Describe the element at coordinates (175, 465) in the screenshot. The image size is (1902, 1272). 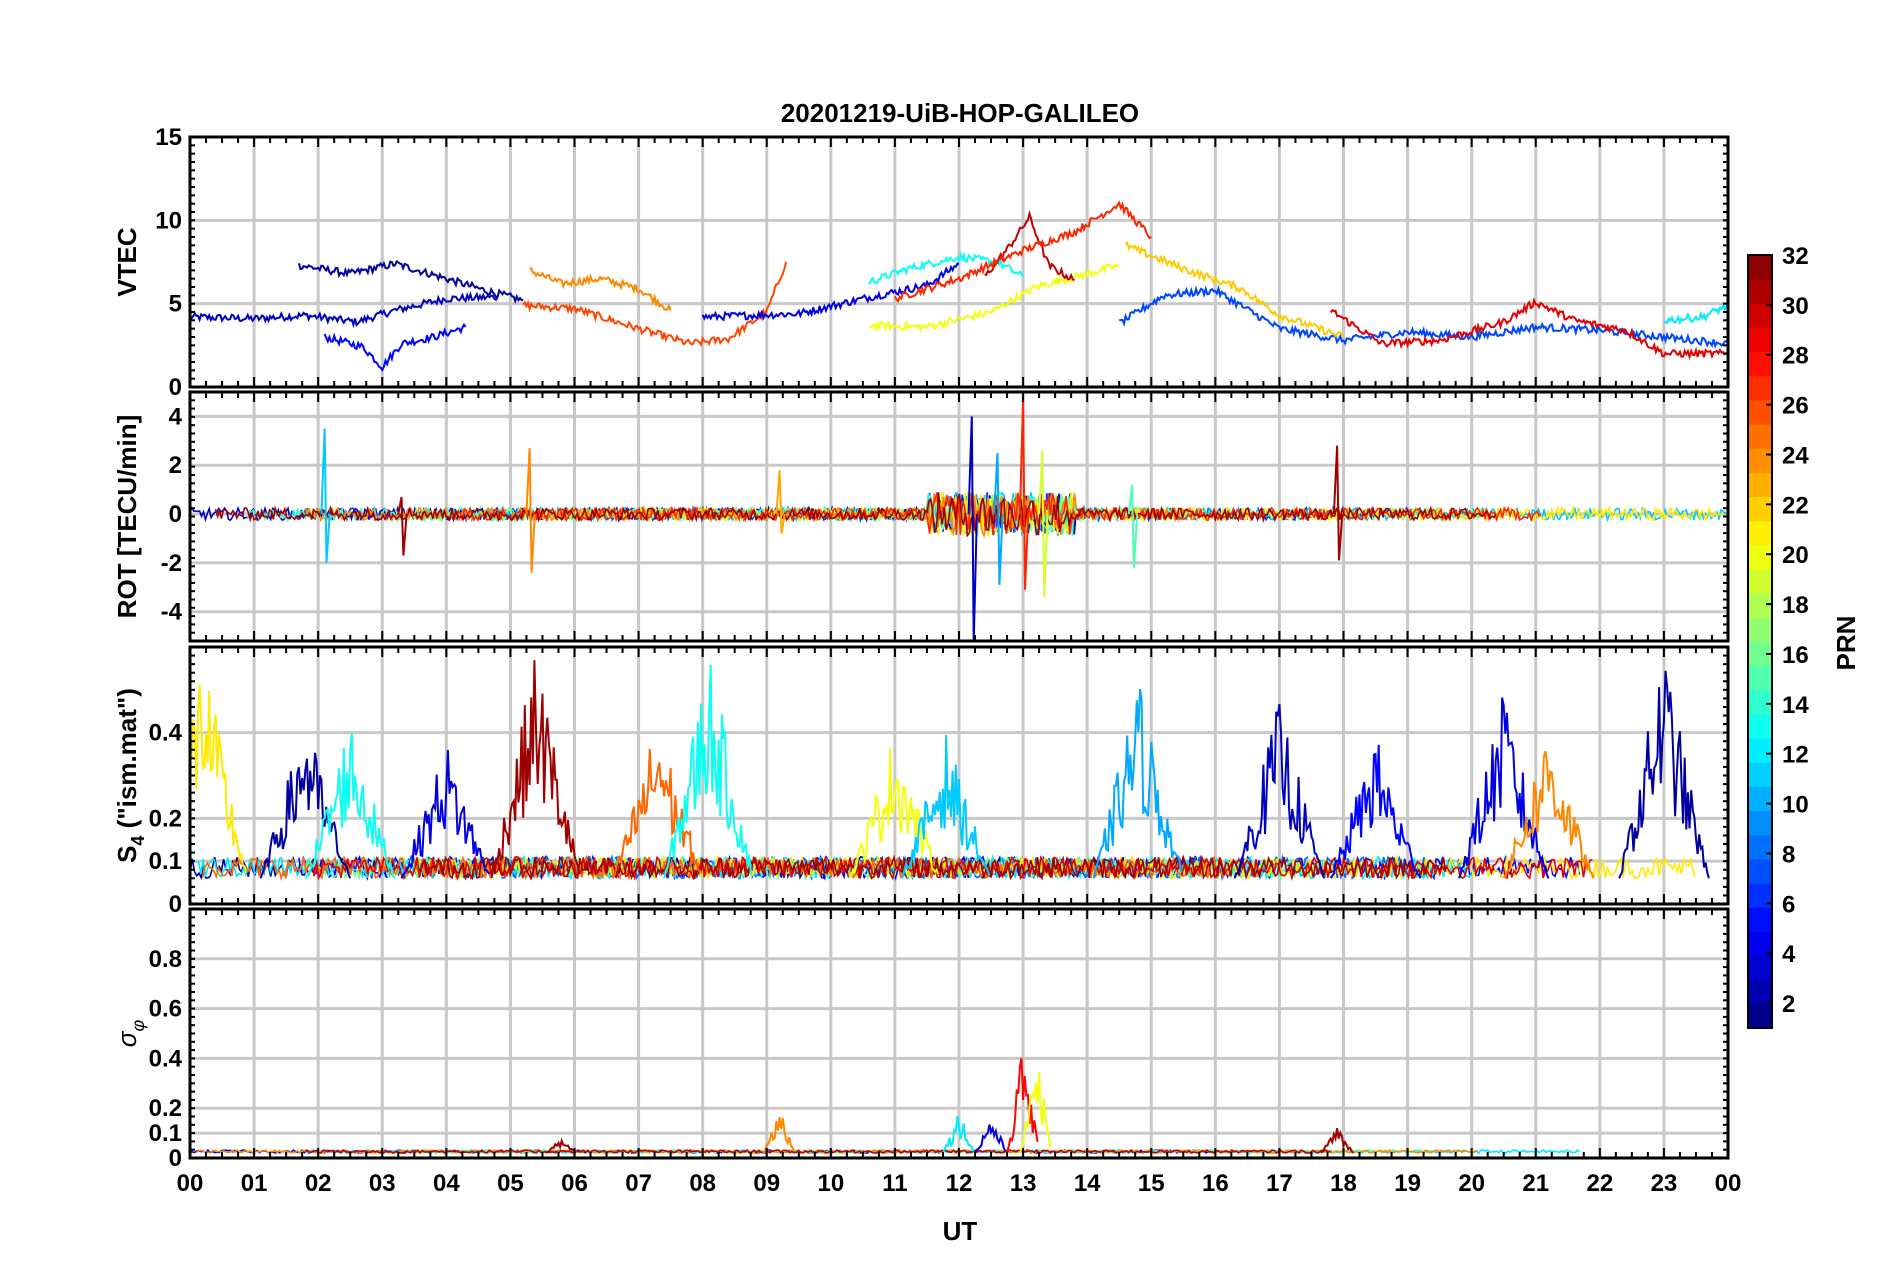
I see `y-tick-label: 2` at that location.